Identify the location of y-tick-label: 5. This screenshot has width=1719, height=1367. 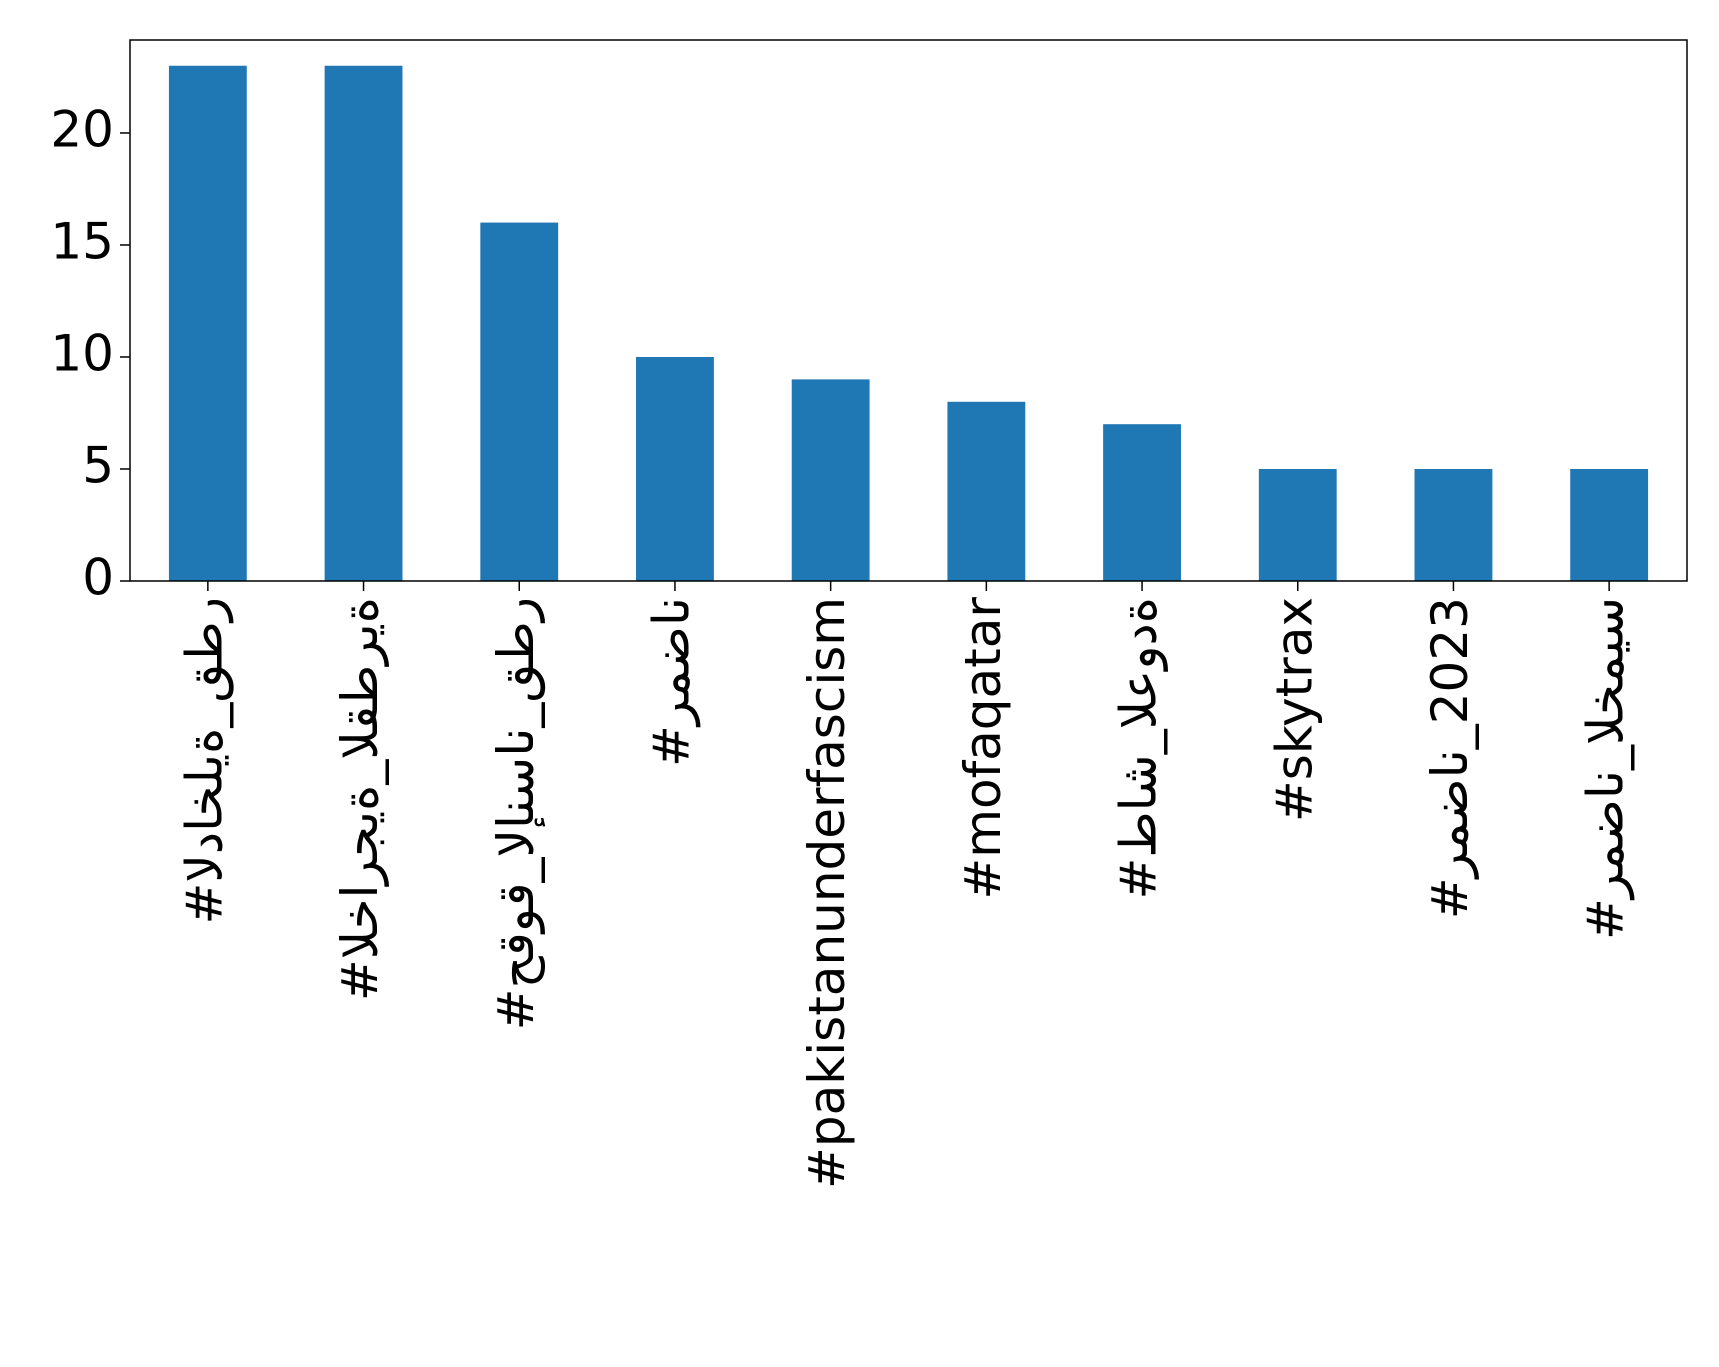
(98, 465).